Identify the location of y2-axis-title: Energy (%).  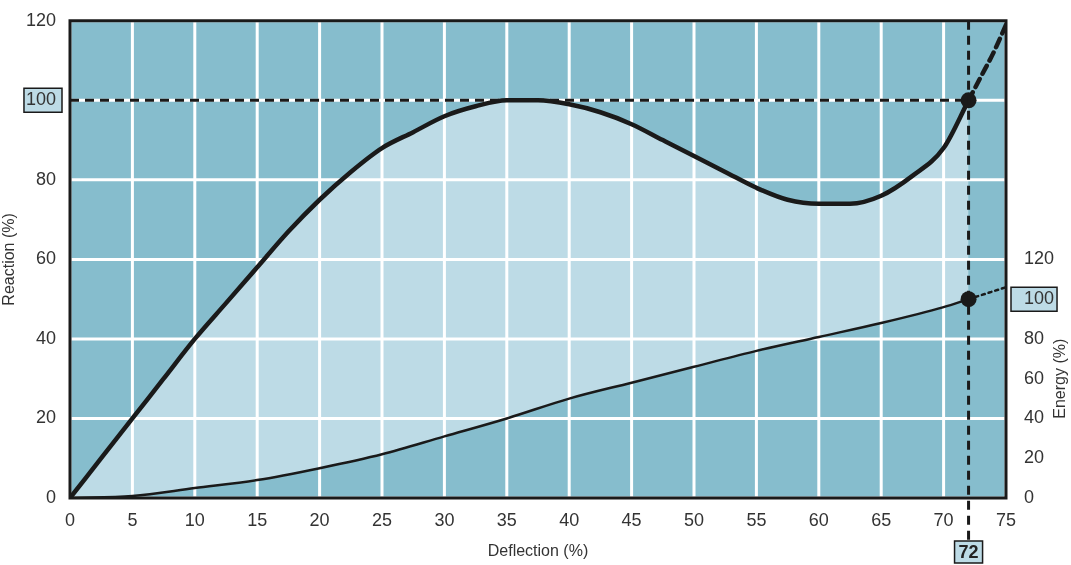
(1060, 378).